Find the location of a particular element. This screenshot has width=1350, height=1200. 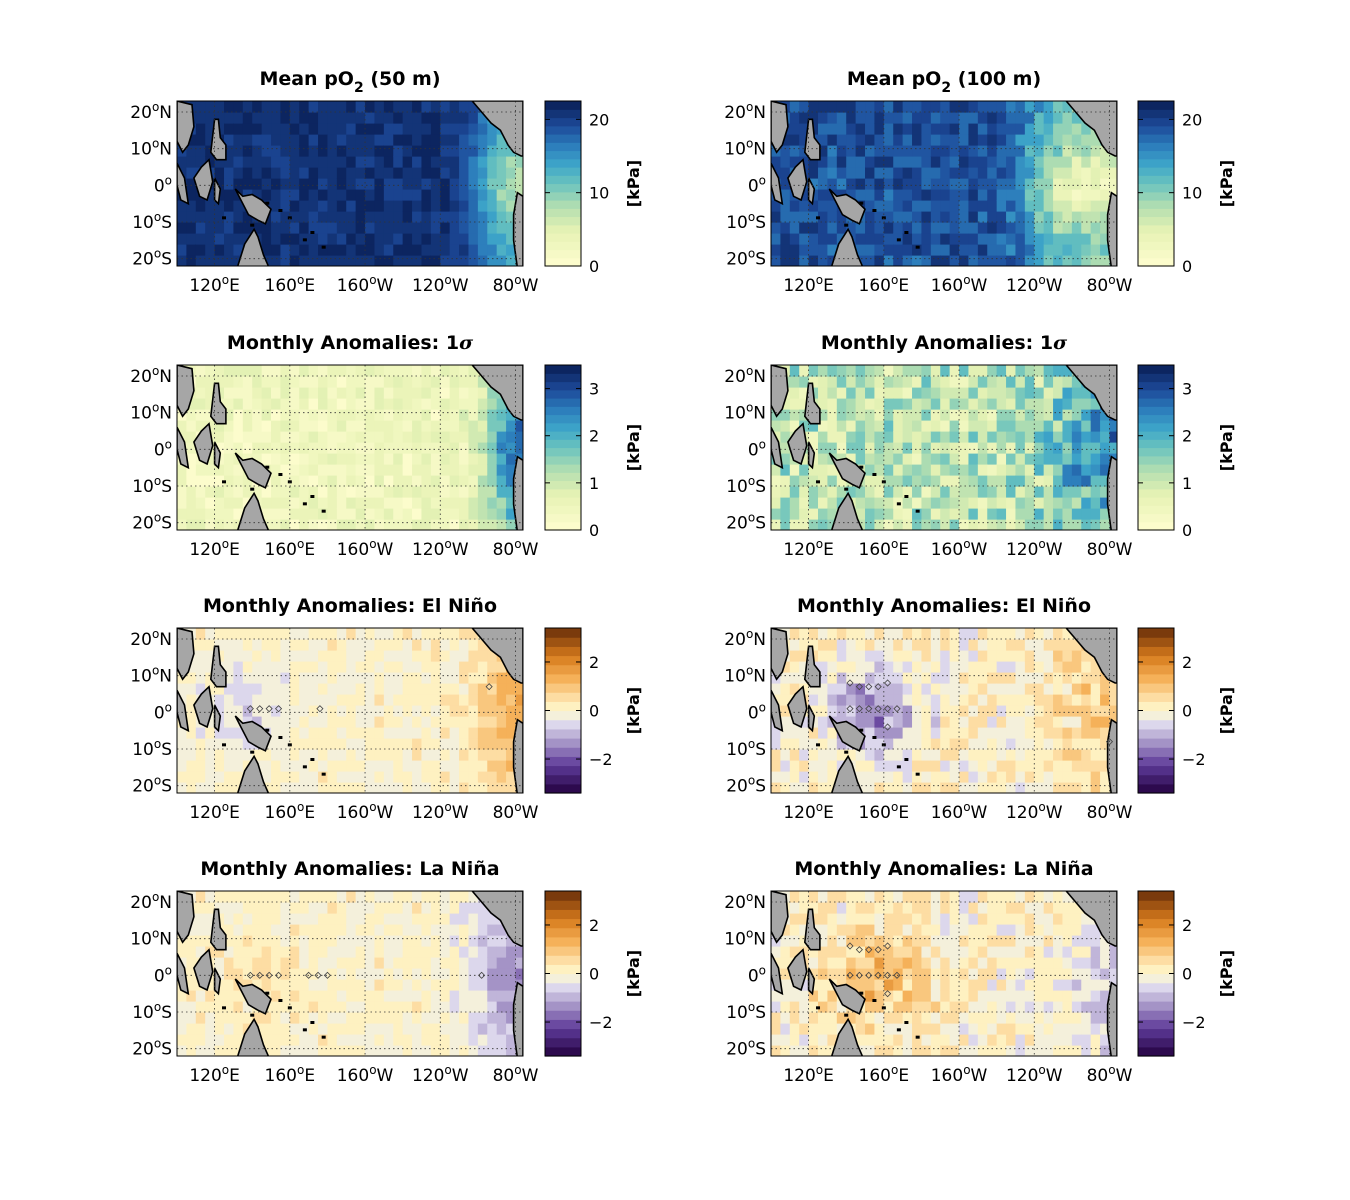

lon-tick-label: 160oW is located at coordinates (365, 811).